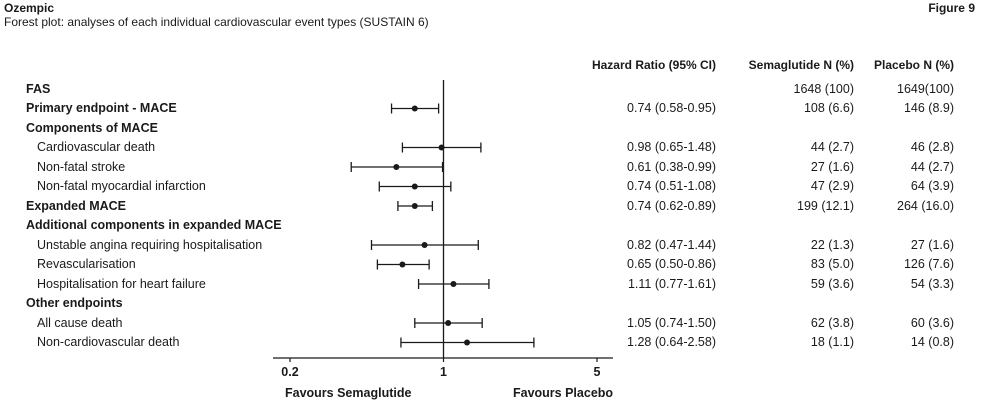 This screenshot has width=981, height=403. I want to click on semaglutide-cell: 108 (6.6), so click(828, 108).